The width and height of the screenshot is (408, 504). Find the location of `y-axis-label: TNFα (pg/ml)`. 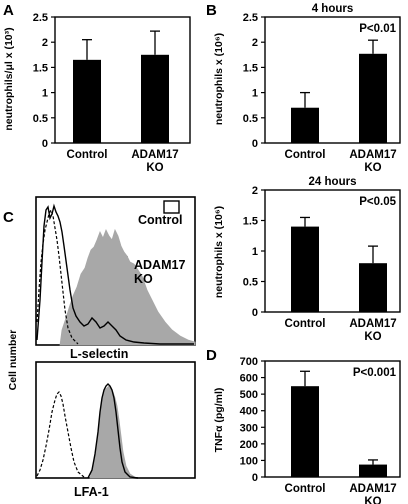

y-axis-label: TNFα (pg/ml) is located at coordinates (219, 420).